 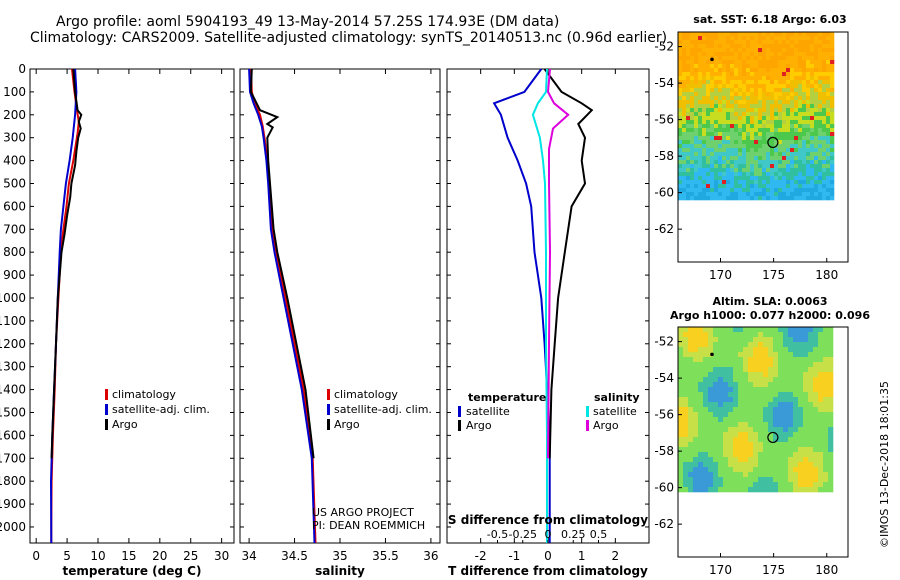 What do you see at coordinates (14, 138) in the screenshot?
I see `depth-tick-label: 300` at bounding box center [14, 138].